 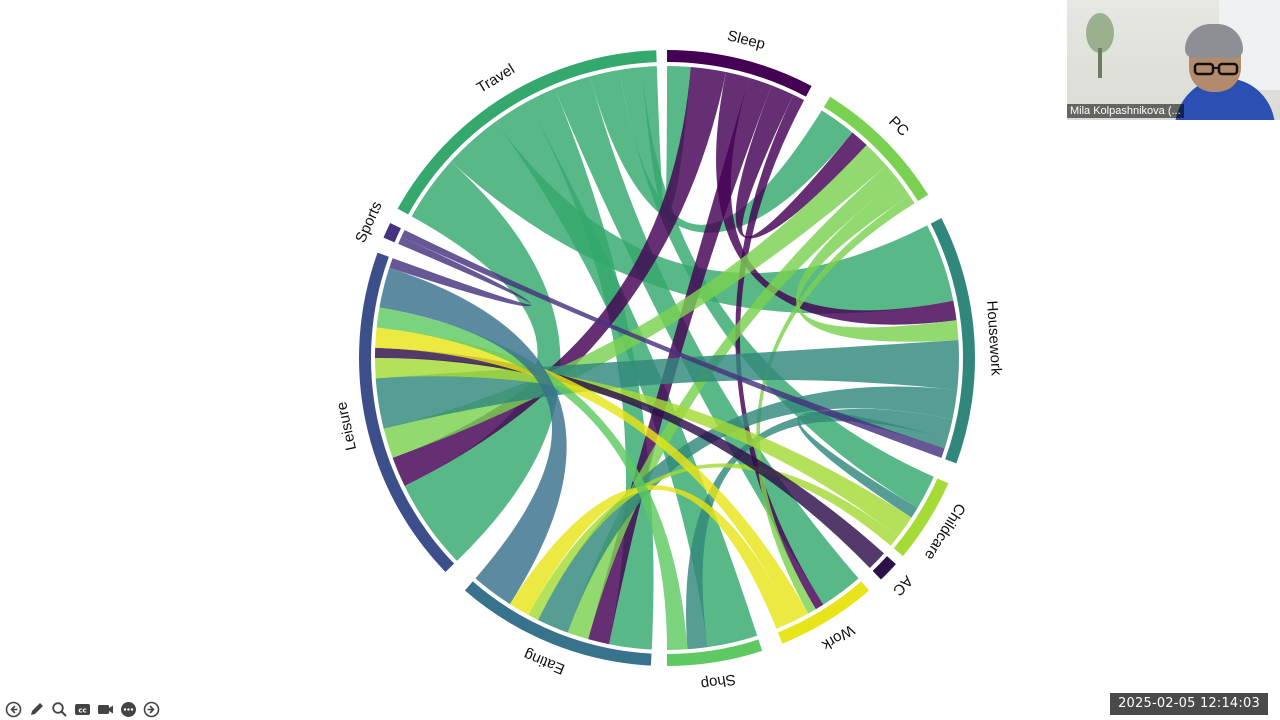 I want to click on zoom-button, so click(x=59, y=709).